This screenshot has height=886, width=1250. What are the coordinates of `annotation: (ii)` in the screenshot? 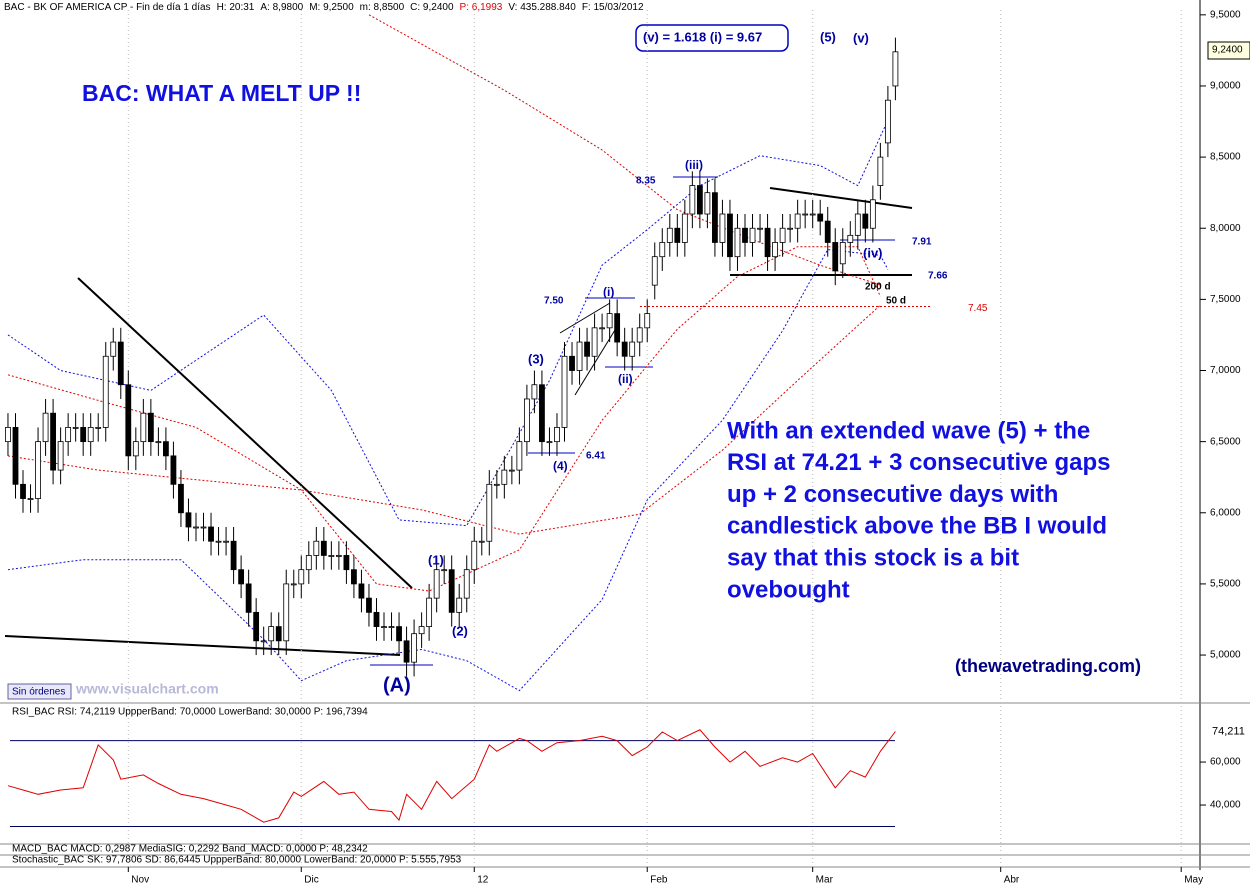 It's located at (625, 379).